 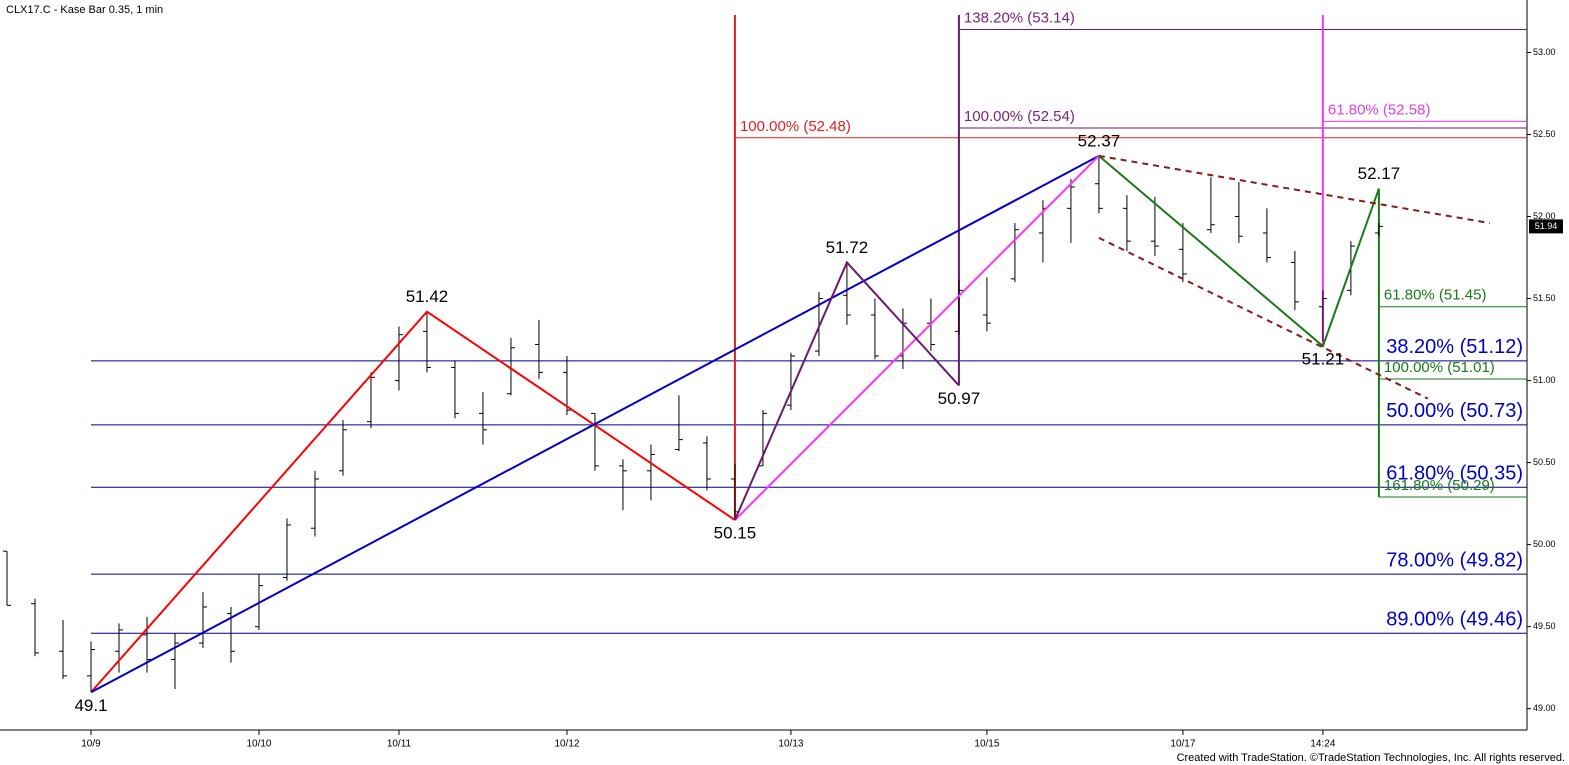 What do you see at coordinates (1379, 173) in the screenshot?
I see `pivot-label: 52.17` at bounding box center [1379, 173].